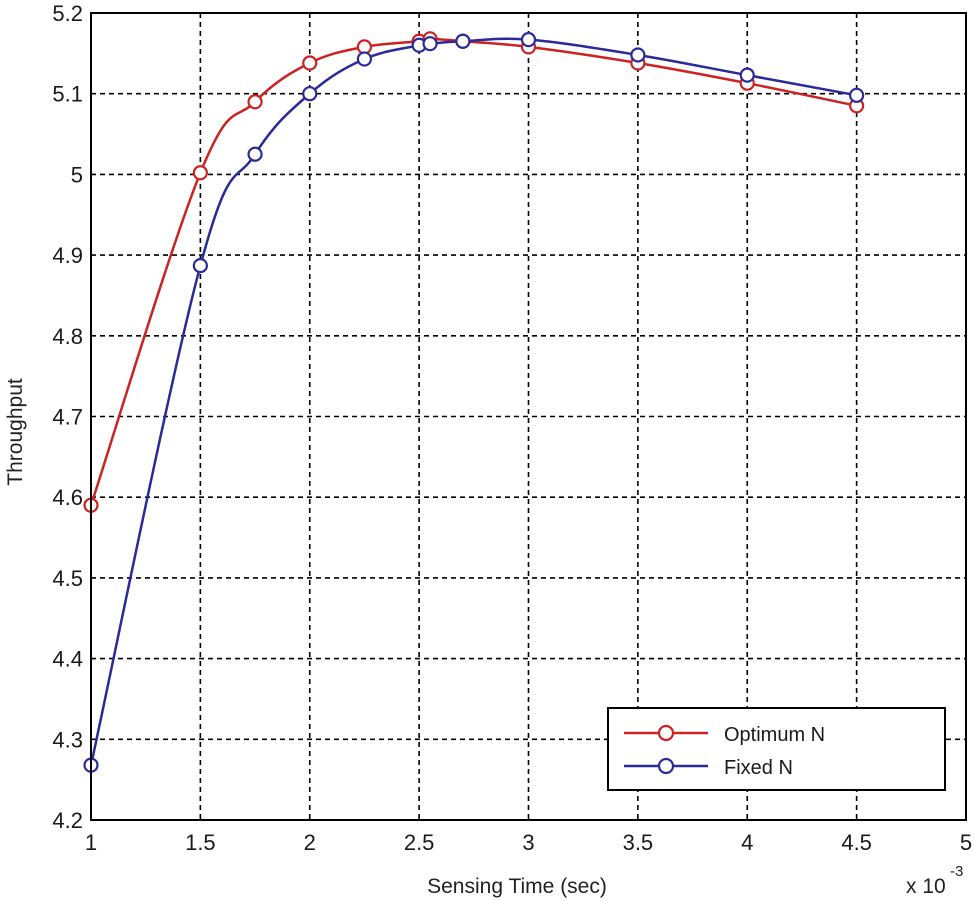 Image resolution: width=980 pixels, height=901 pixels. What do you see at coordinates (67, 94) in the screenshot?
I see `y-tick-label: 5.1` at bounding box center [67, 94].